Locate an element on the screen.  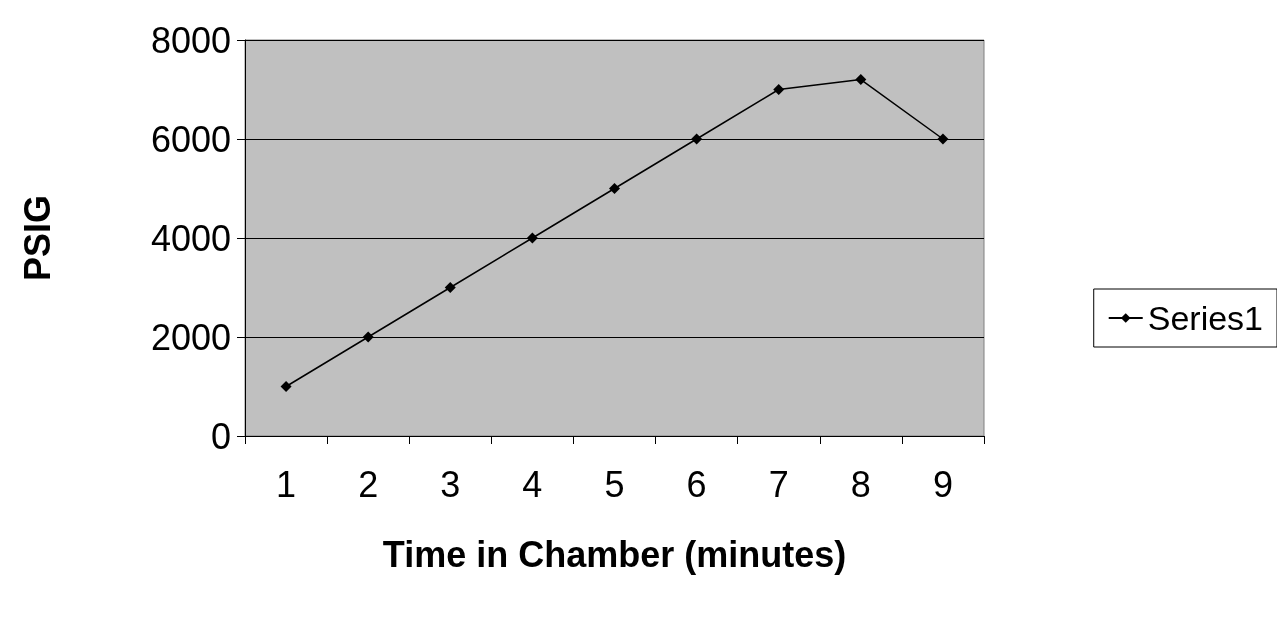
x-tick-label: 3 is located at coordinates (450, 484).